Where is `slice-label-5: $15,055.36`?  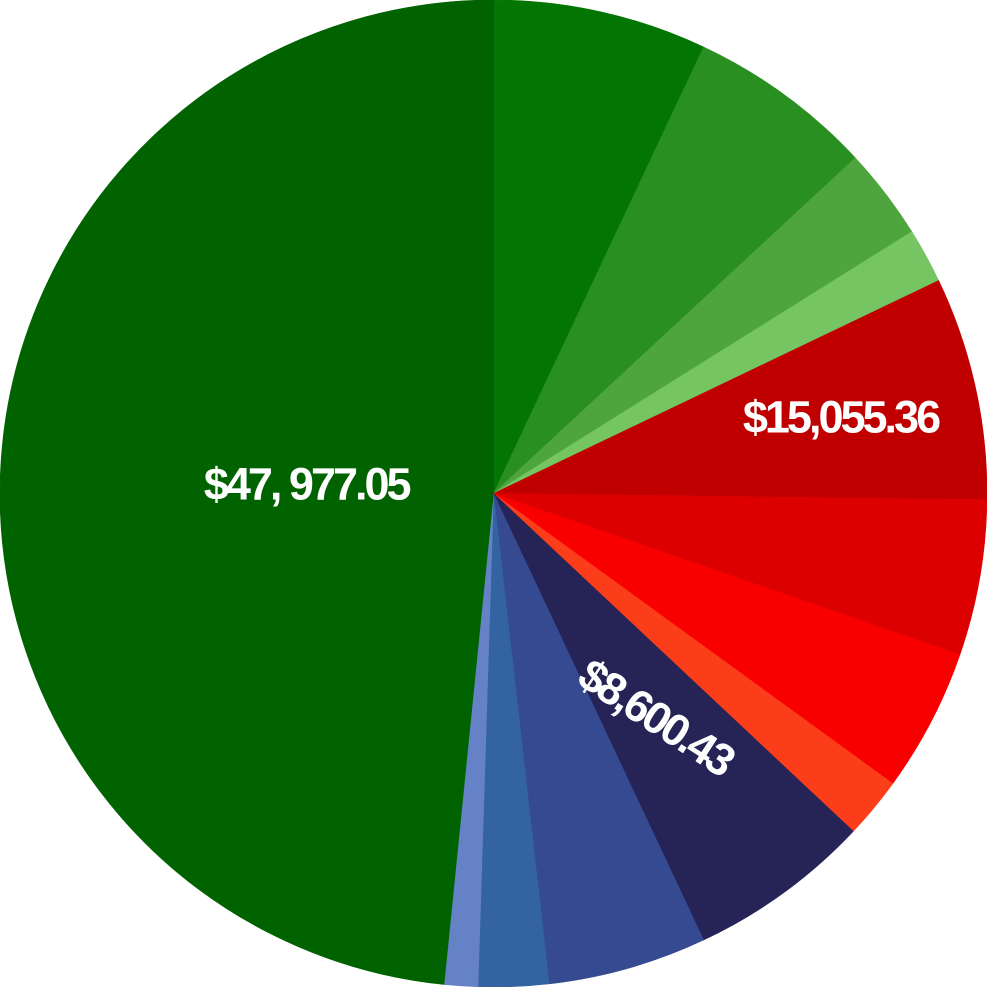
slice-label-5: $15,055.36 is located at coordinates (841, 417).